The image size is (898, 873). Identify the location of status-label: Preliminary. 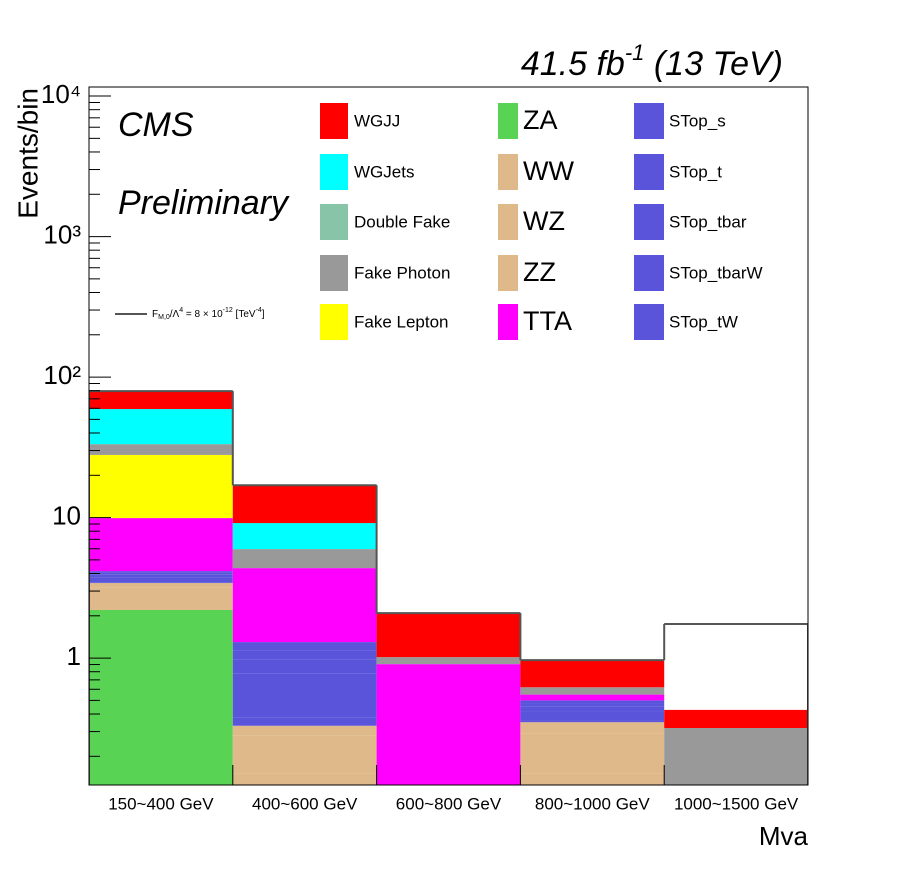
(204, 203).